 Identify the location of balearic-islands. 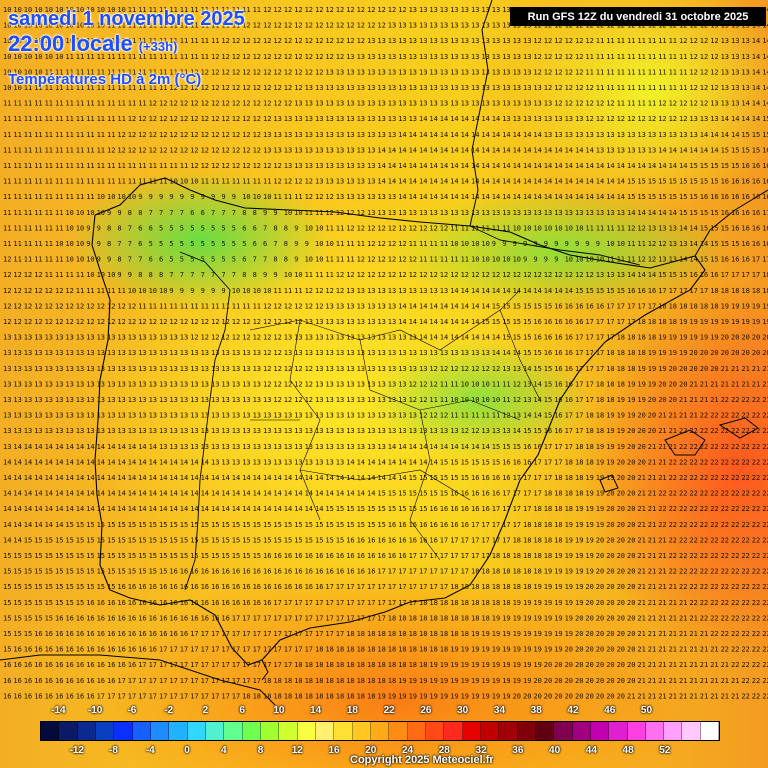
(679, 455).